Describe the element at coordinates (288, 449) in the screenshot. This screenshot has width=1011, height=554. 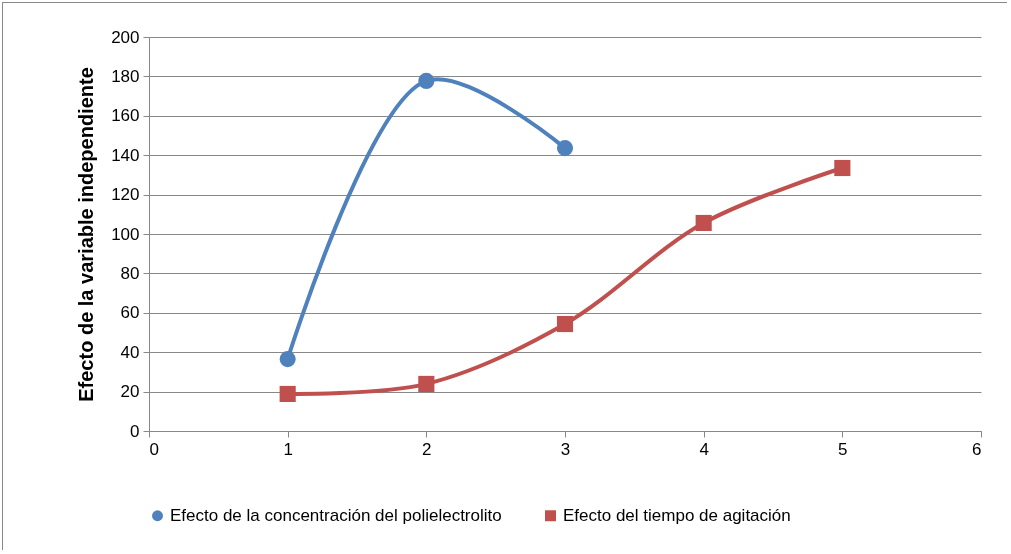
I see `x-tick-label: 1` at that location.